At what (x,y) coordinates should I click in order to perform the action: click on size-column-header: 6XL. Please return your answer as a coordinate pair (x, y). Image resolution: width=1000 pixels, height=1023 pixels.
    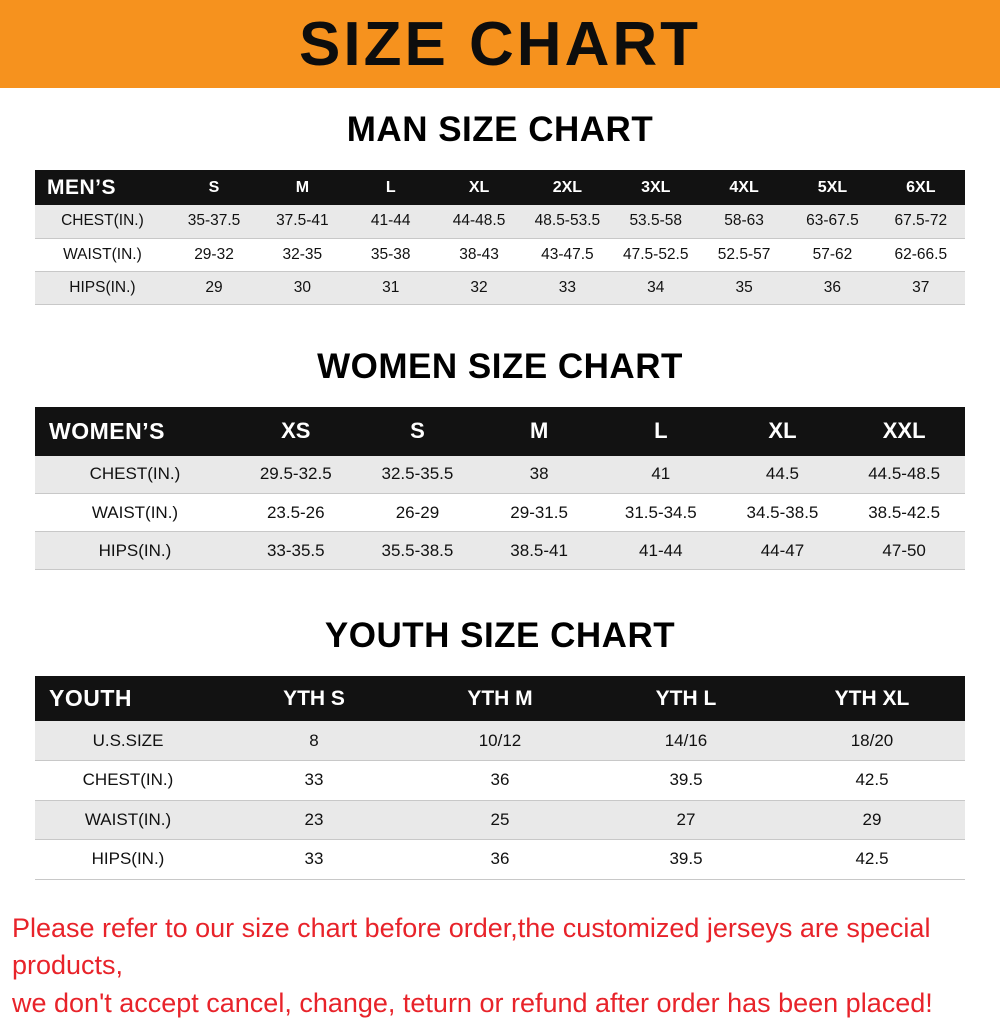
    Looking at the image, I should click on (920, 187).